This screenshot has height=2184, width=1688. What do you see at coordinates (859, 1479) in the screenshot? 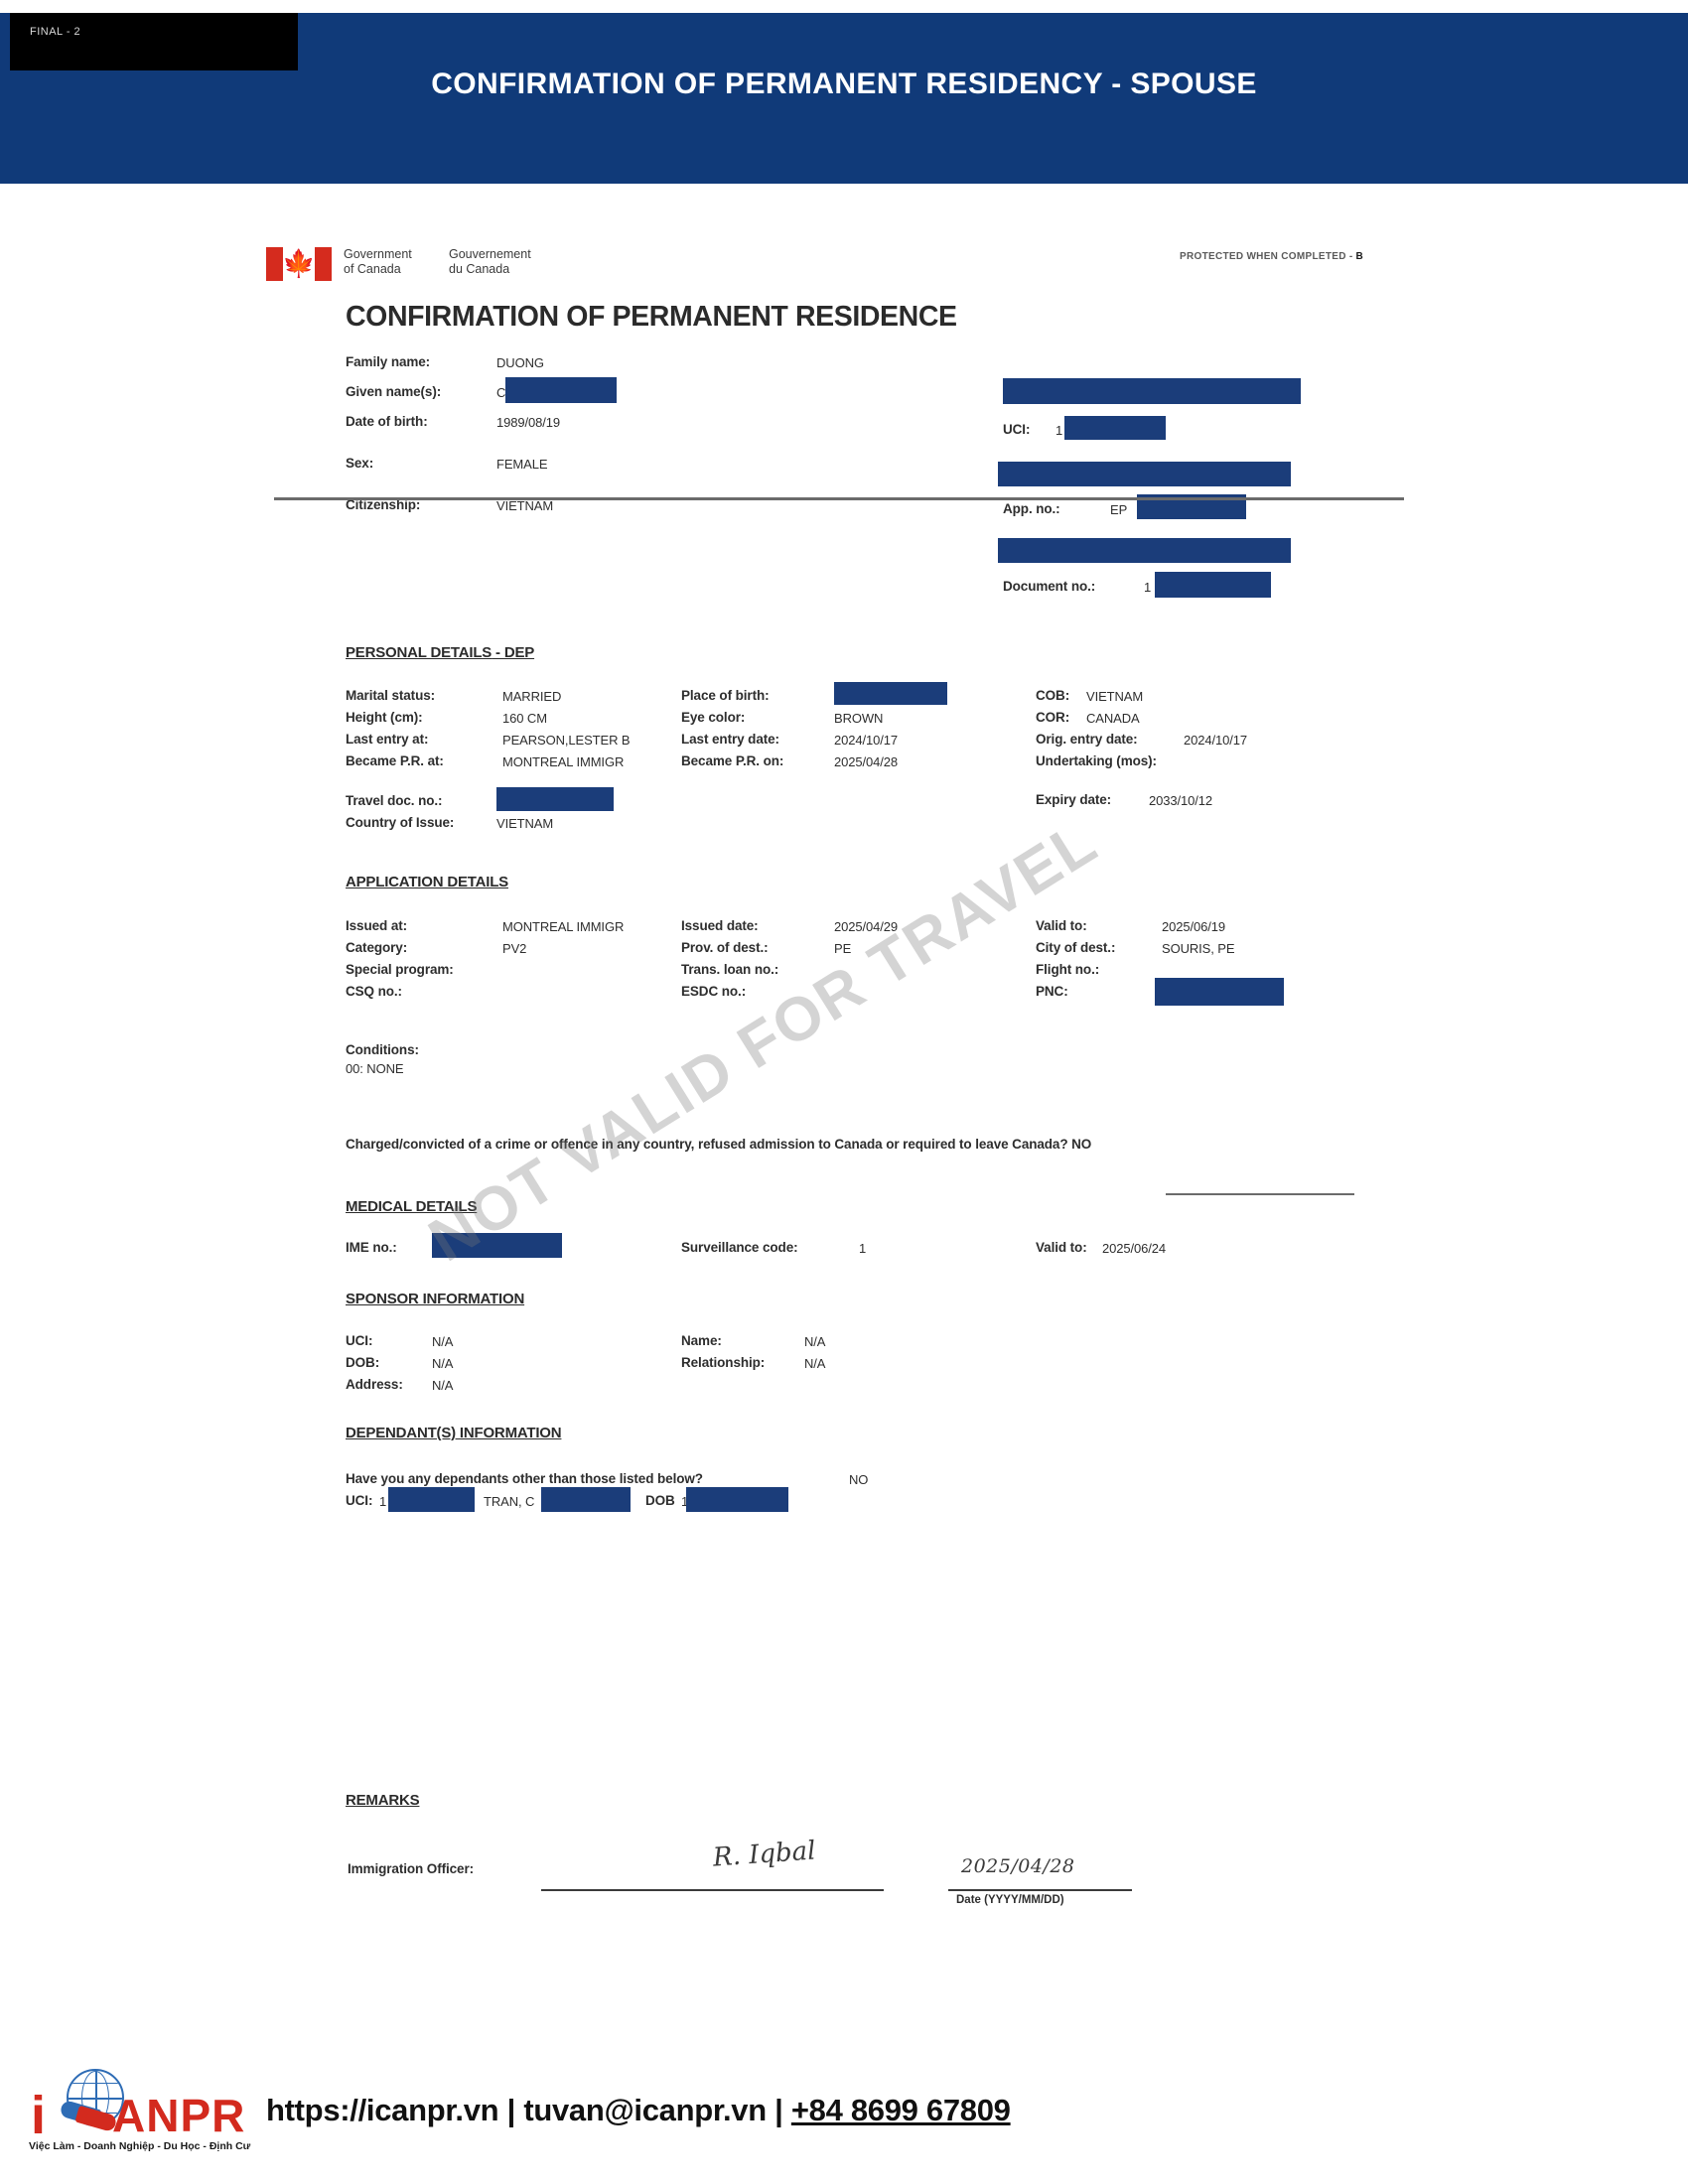
I see `dependants-question-answer: NO` at bounding box center [859, 1479].